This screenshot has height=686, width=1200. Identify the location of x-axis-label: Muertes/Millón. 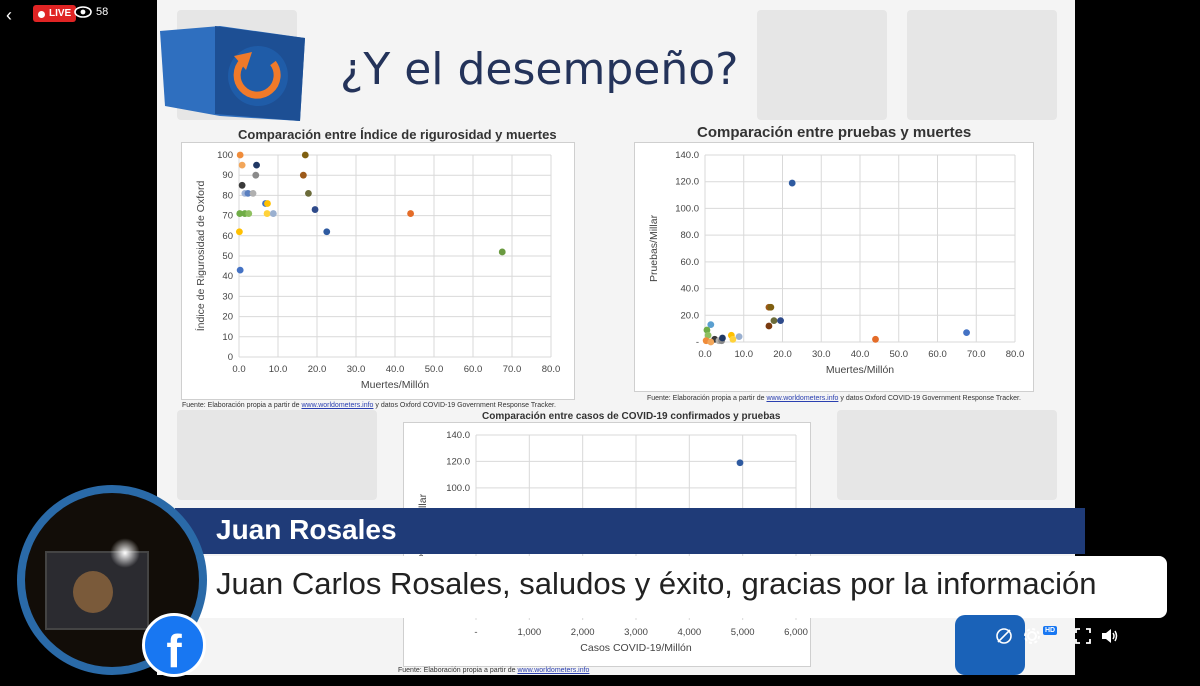
(395, 385).